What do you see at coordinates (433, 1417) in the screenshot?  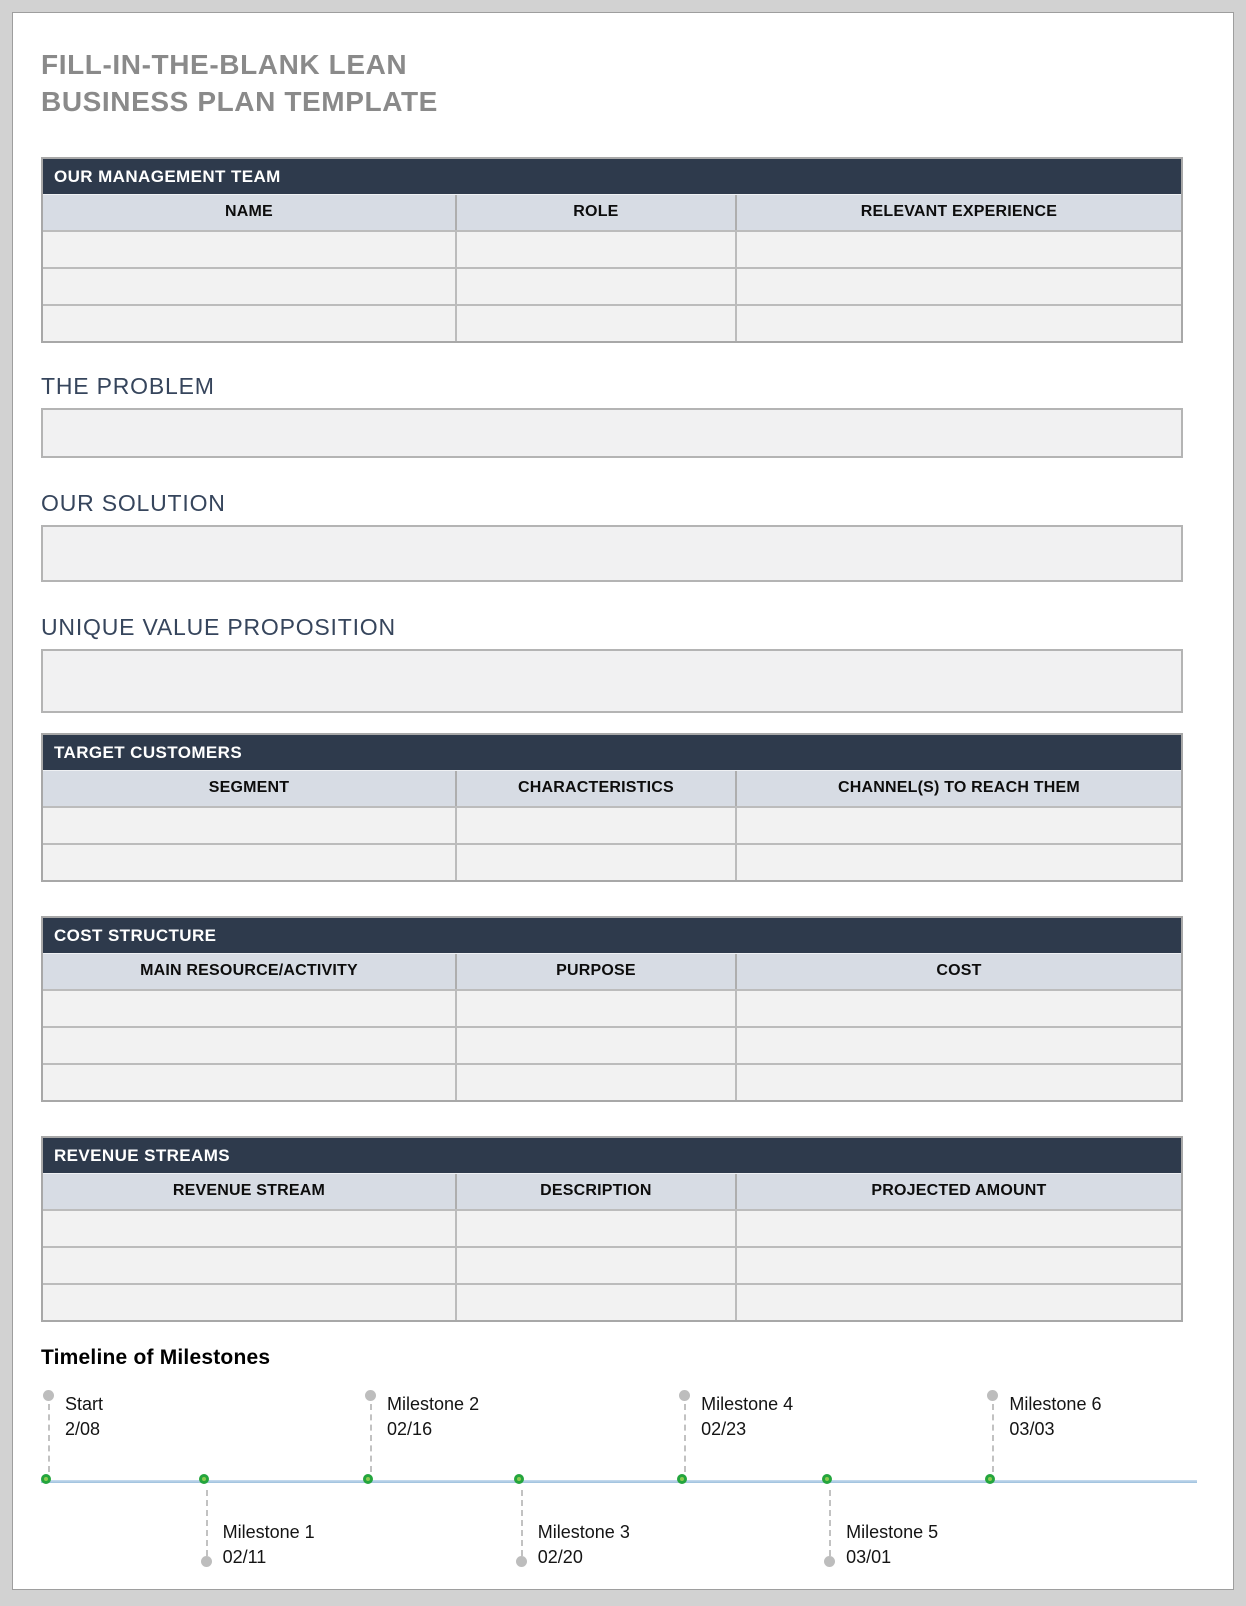 I see `milestone-label: Milestone 2 02/16` at bounding box center [433, 1417].